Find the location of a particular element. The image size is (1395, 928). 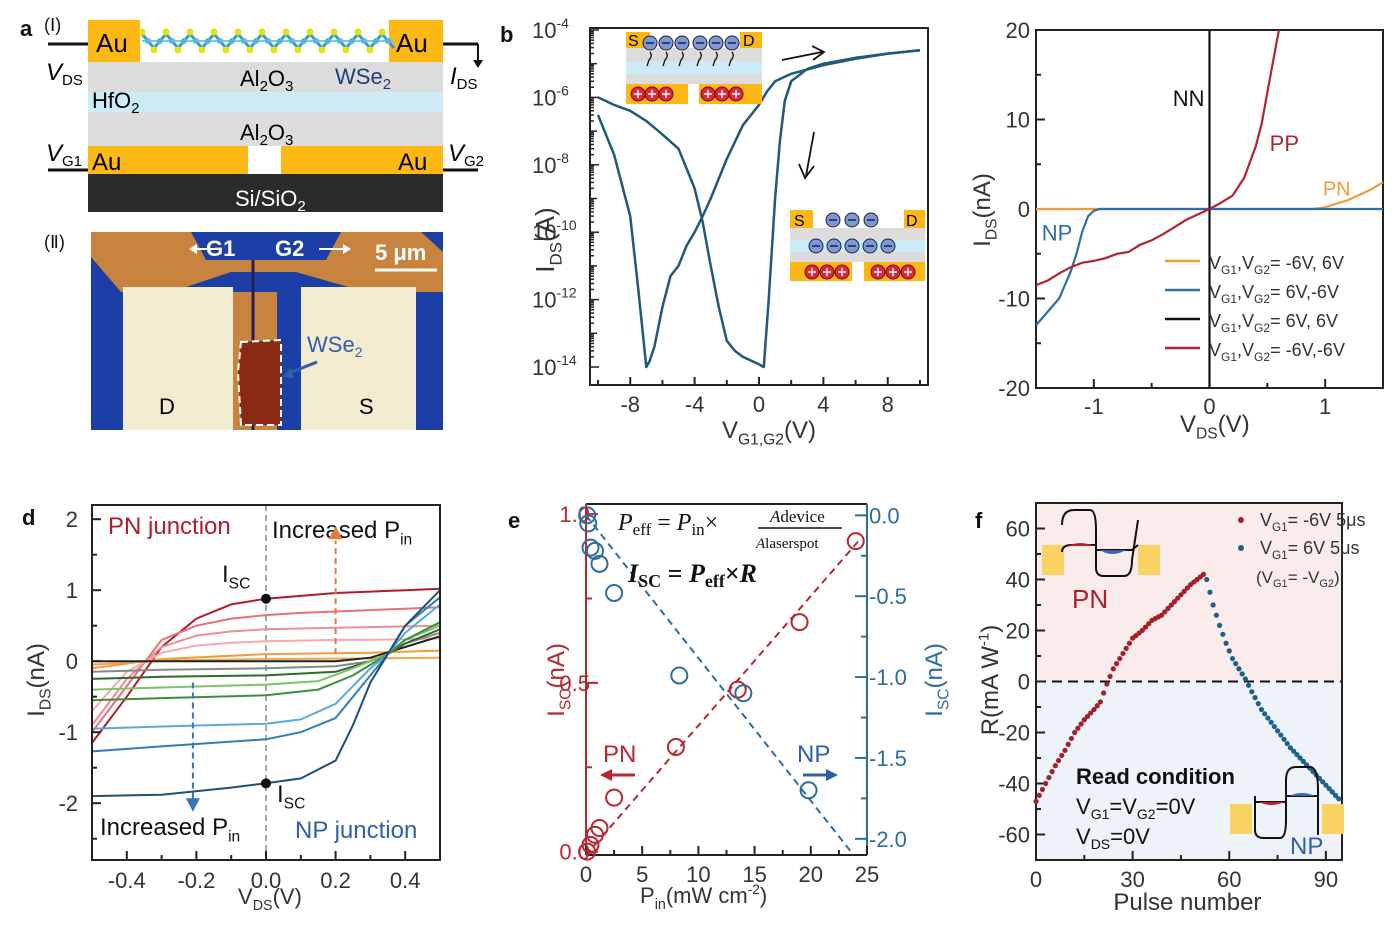

ids-arrow-head is located at coordinates (478, 64).